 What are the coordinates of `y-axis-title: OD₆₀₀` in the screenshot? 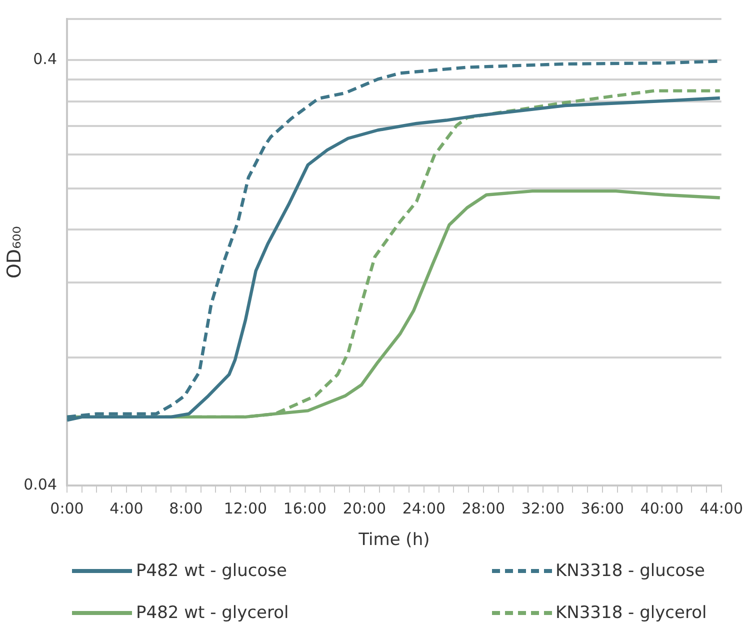 It's located at (14, 252).